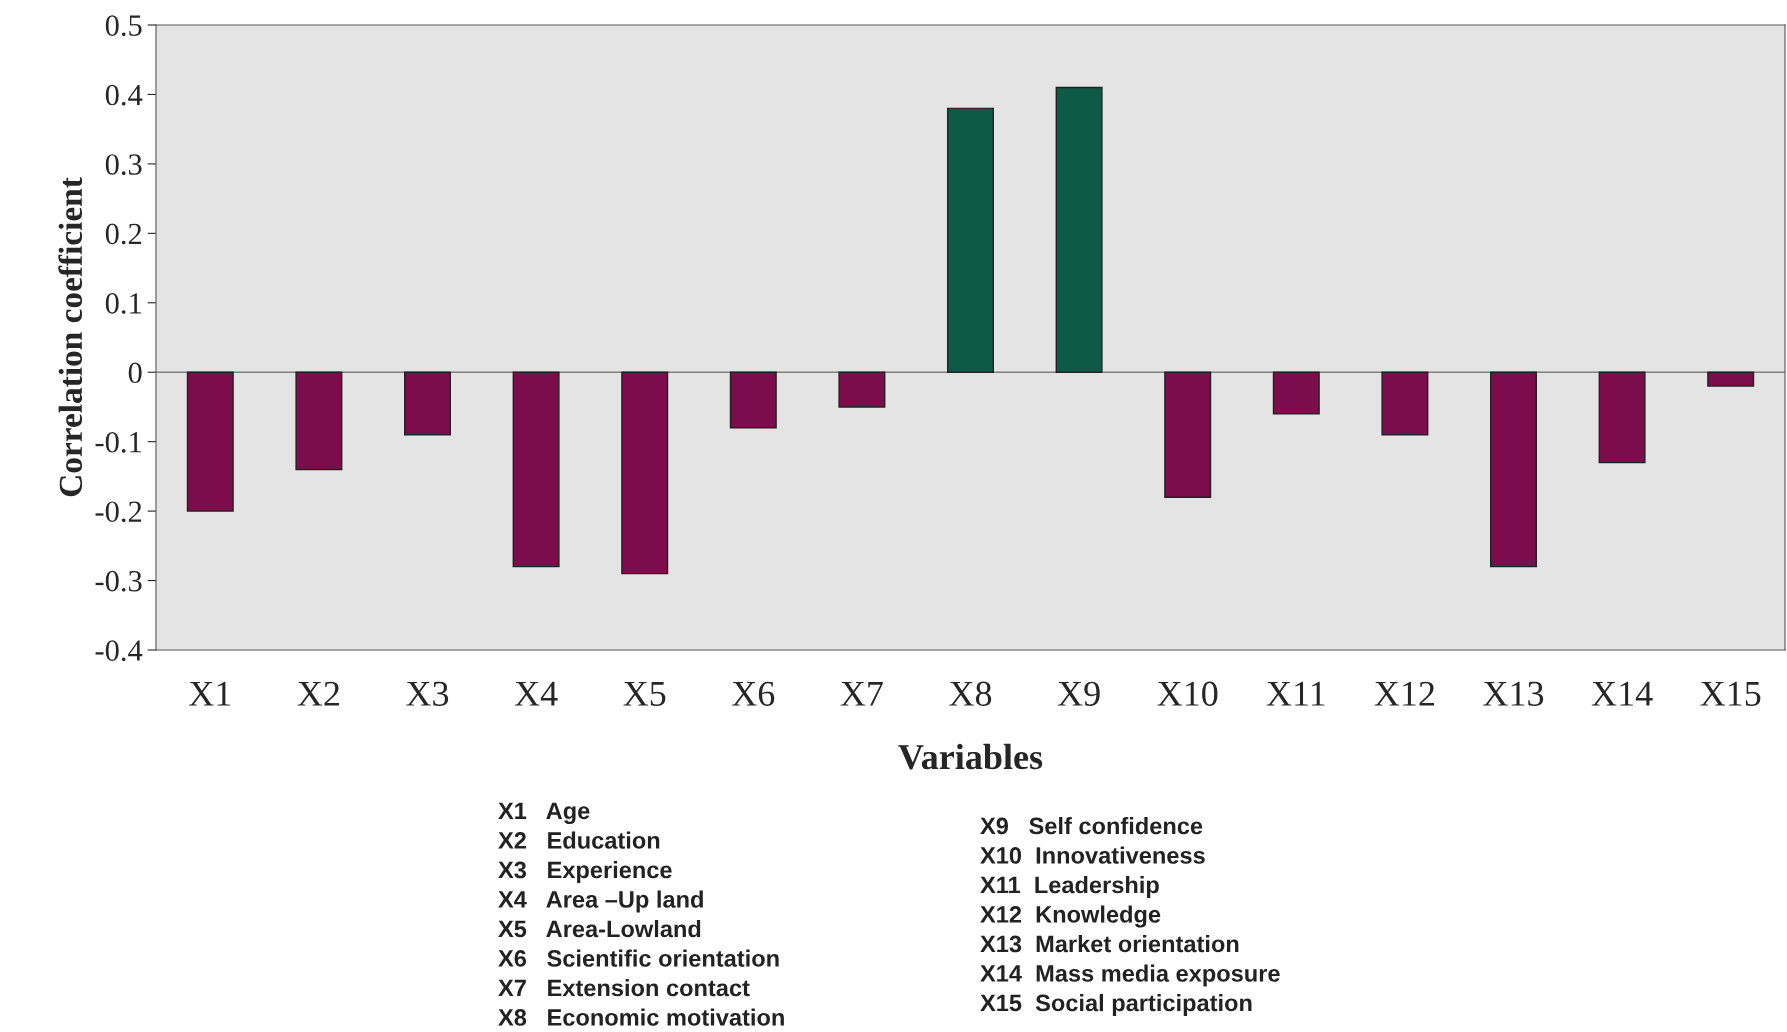 The height and width of the screenshot is (1032, 1787). Describe the element at coordinates (1109, 944) in the screenshot. I see `text: X13 Market orientation` at that location.